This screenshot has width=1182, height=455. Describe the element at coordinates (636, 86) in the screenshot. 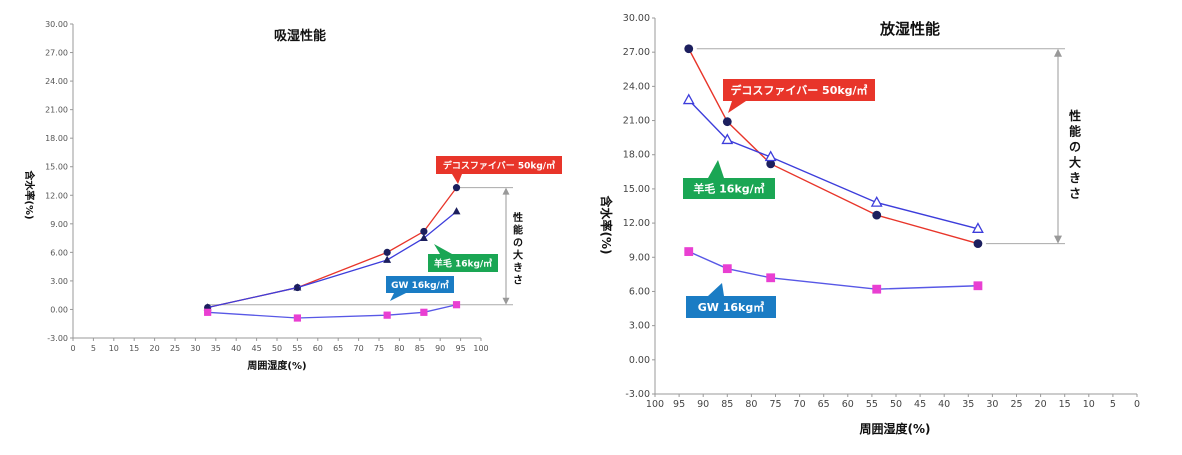

I see `y-tick-label: 24.00` at that location.